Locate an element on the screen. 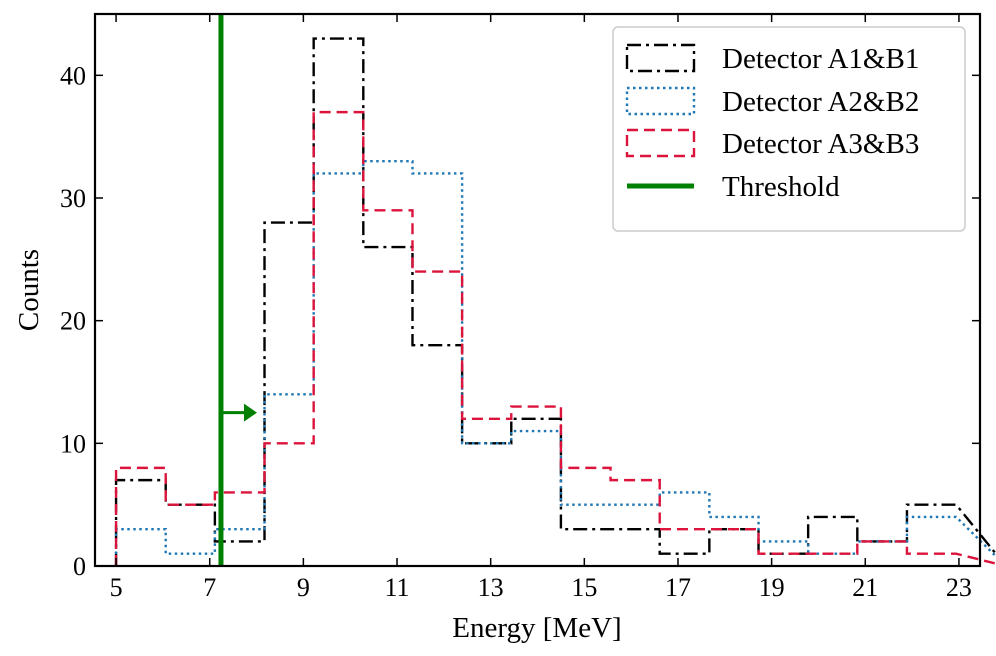  legend-item-threshold: Threshold is located at coordinates (733, 187).